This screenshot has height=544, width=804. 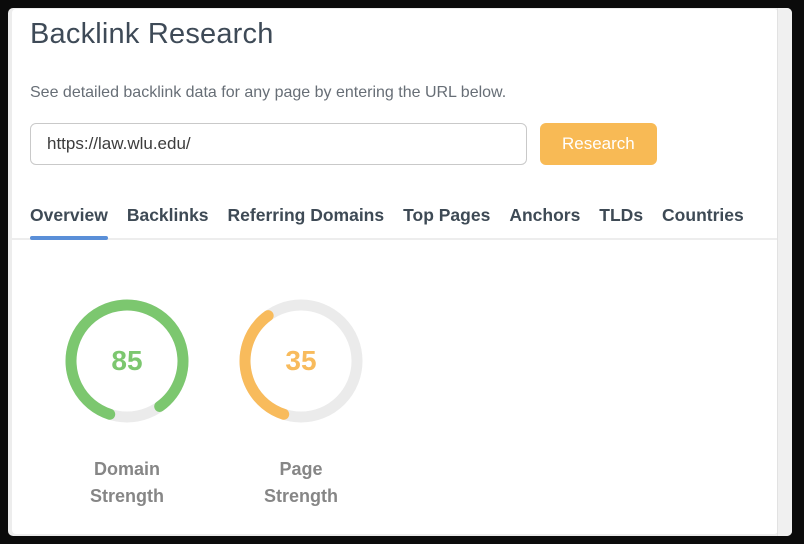 I want to click on gauge-label: Page Strength, so click(x=301, y=482).